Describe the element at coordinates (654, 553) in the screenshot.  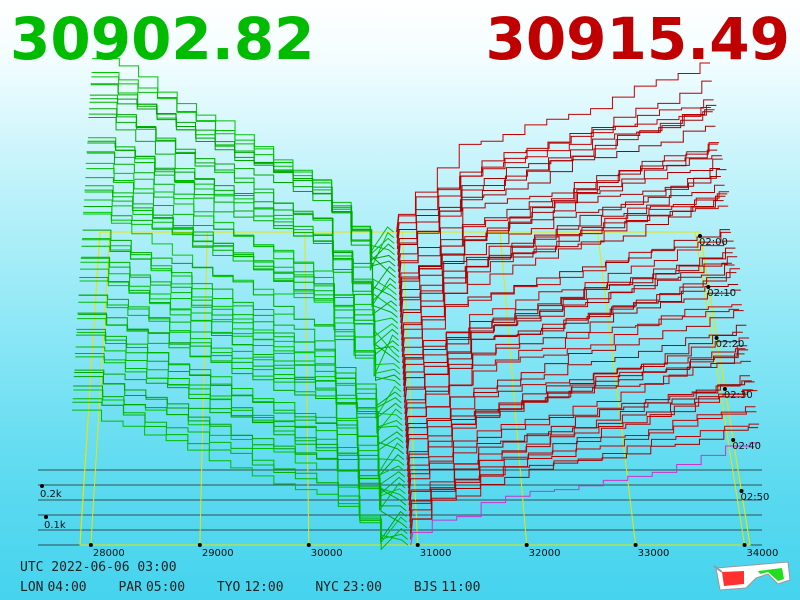
I see `x-tick-label: 33000` at that location.